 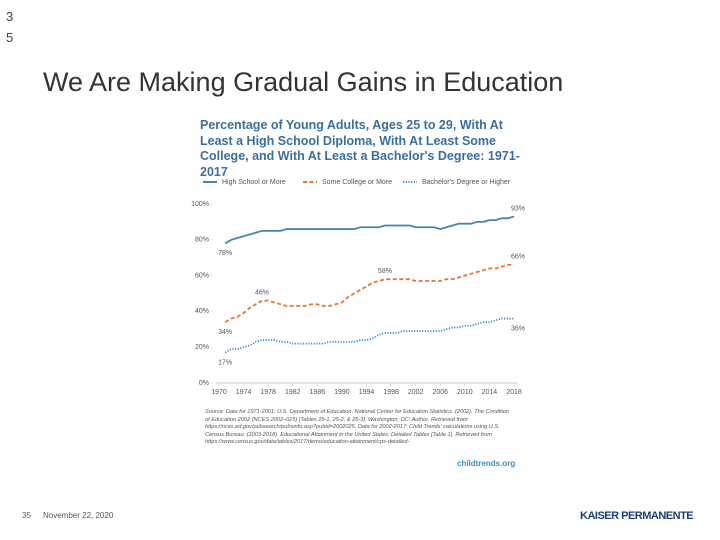 What do you see at coordinates (318, 392) in the screenshot?
I see `x-tick-label: 1986` at bounding box center [318, 392].